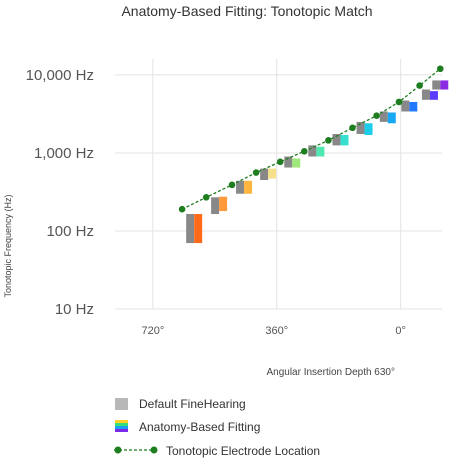 The image size is (450, 460). I want to click on y-tick-label: 1,000 Hz, so click(64, 153).